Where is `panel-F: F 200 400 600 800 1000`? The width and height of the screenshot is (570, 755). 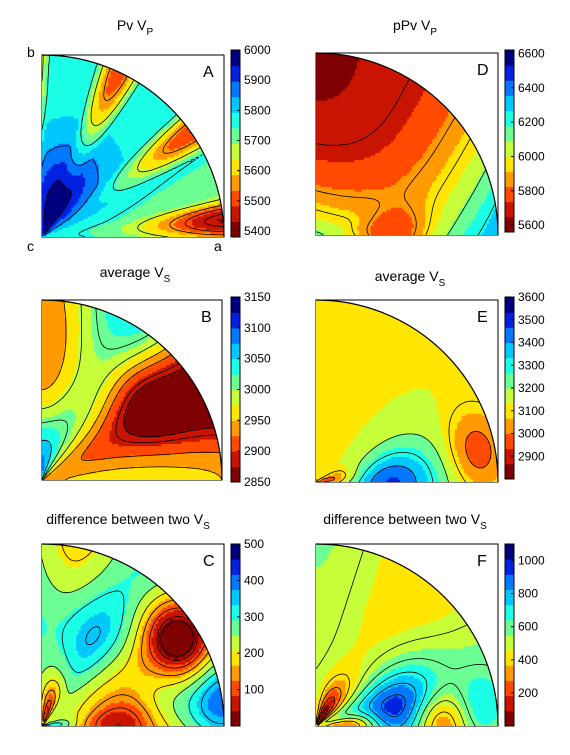 panel-F: F 200 400 600 800 1000 is located at coordinates (430, 635).